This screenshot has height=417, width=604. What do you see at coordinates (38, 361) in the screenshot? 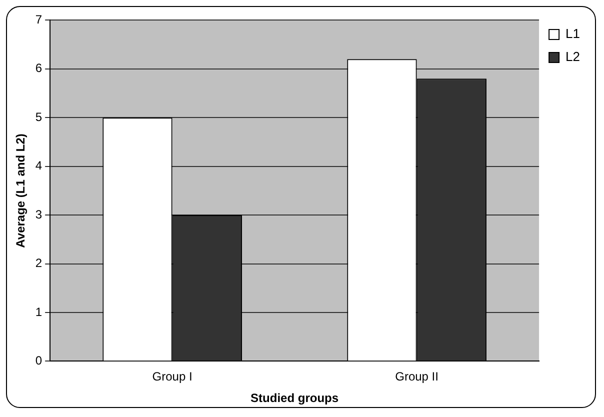
I see `y-tick-label: 0` at bounding box center [38, 361].